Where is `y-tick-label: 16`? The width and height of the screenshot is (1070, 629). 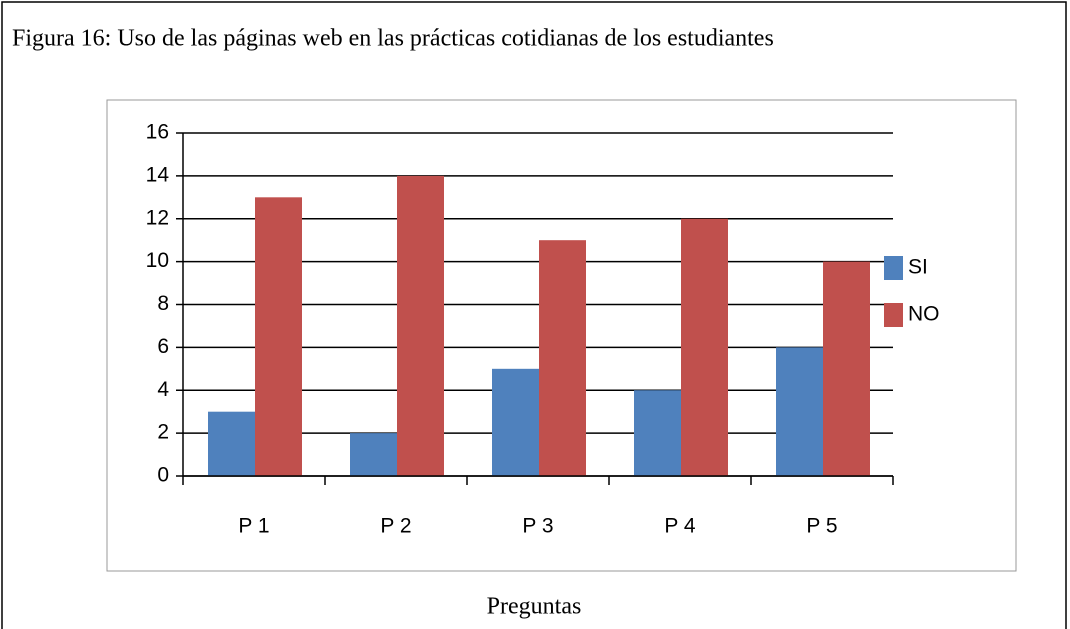
y-tick-label: 16 is located at coordinates (157, 132).